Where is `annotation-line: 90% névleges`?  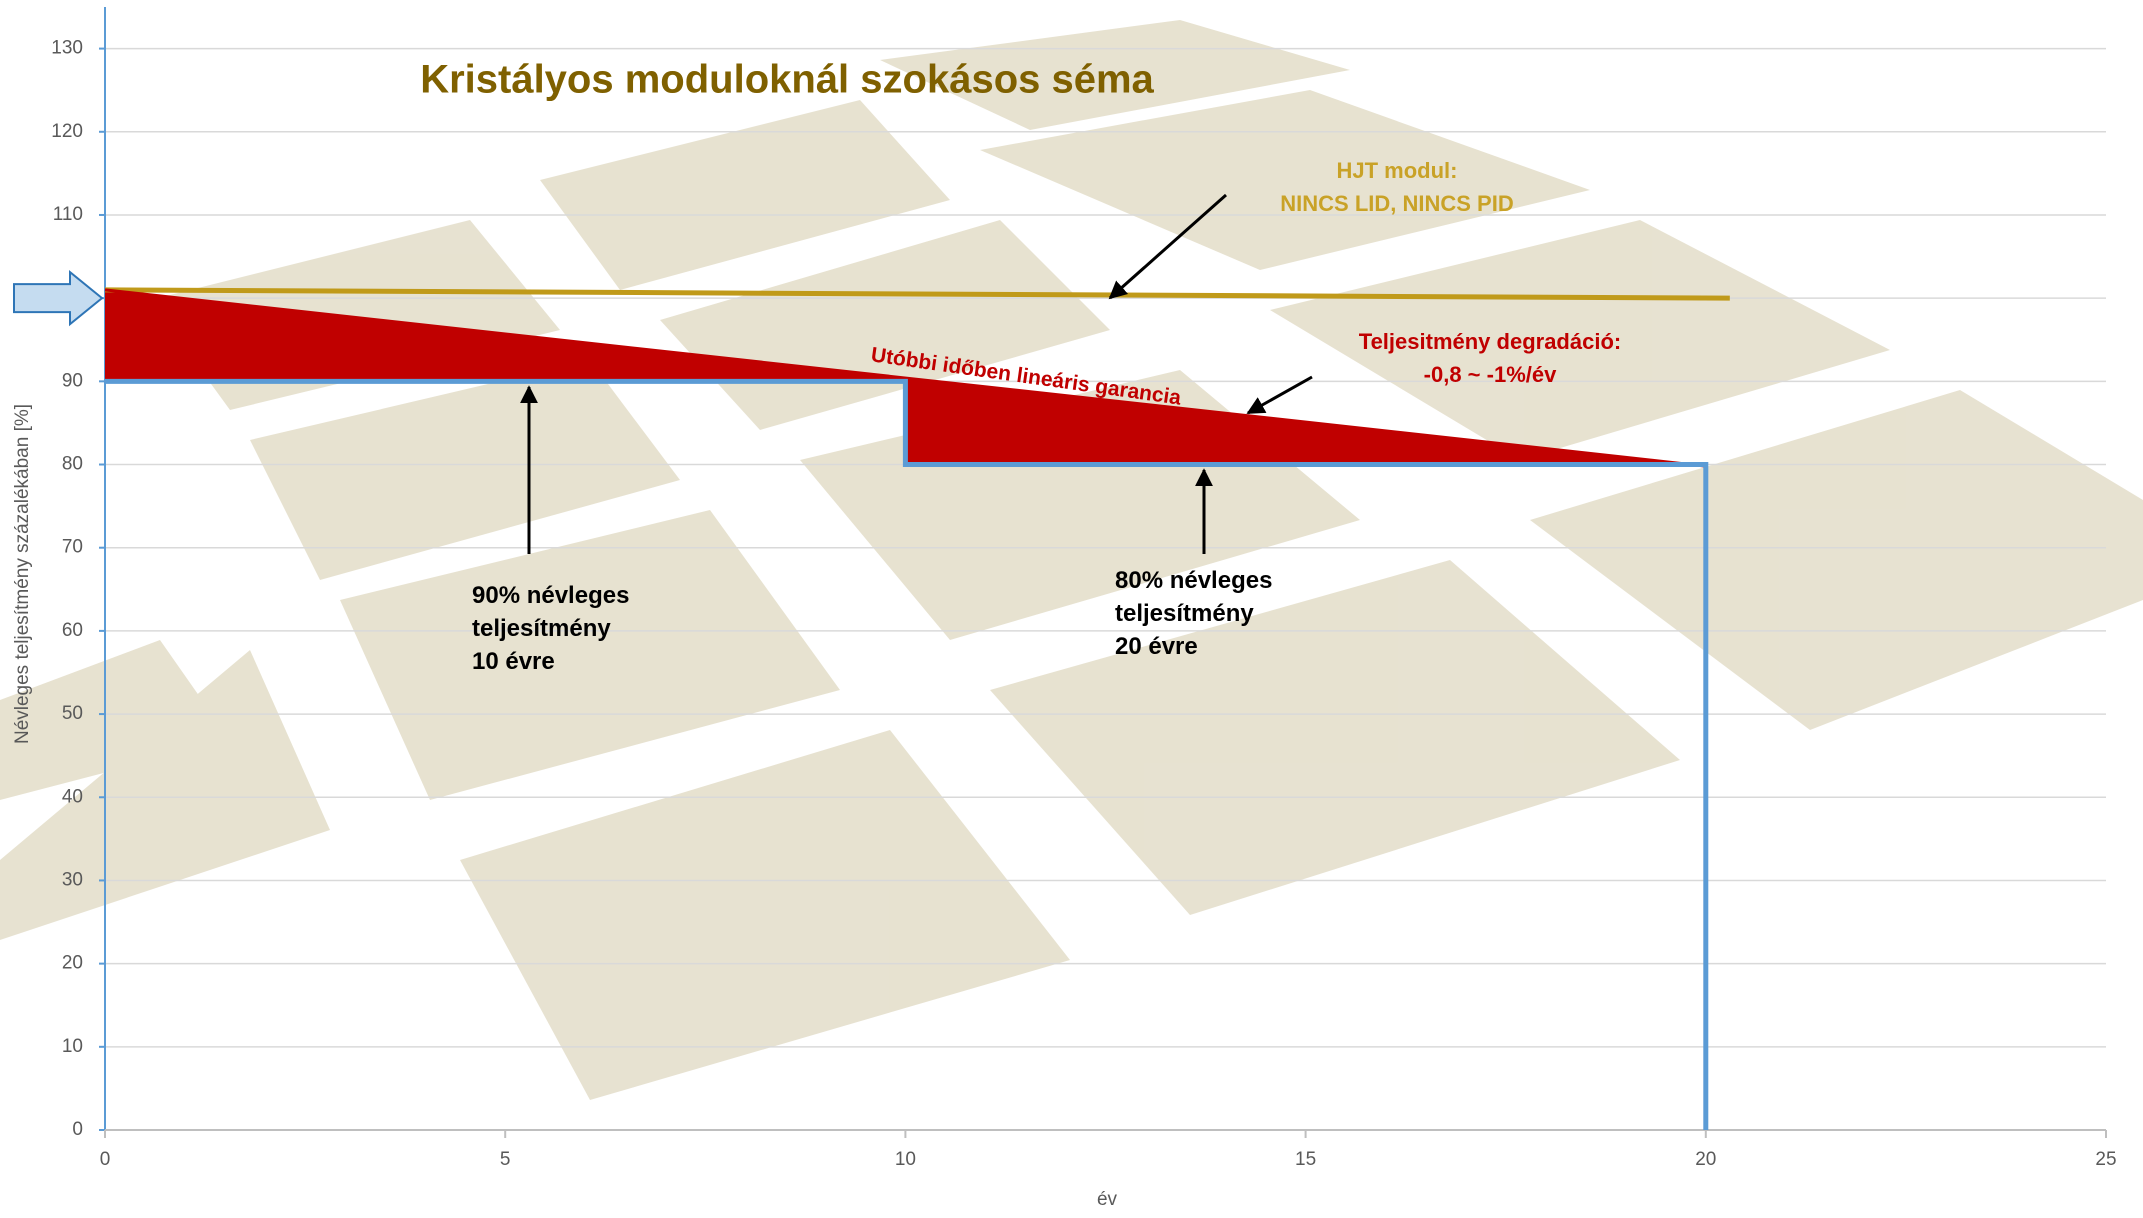 annotation-line: 90% névleges is located at coordinates (550, 595).